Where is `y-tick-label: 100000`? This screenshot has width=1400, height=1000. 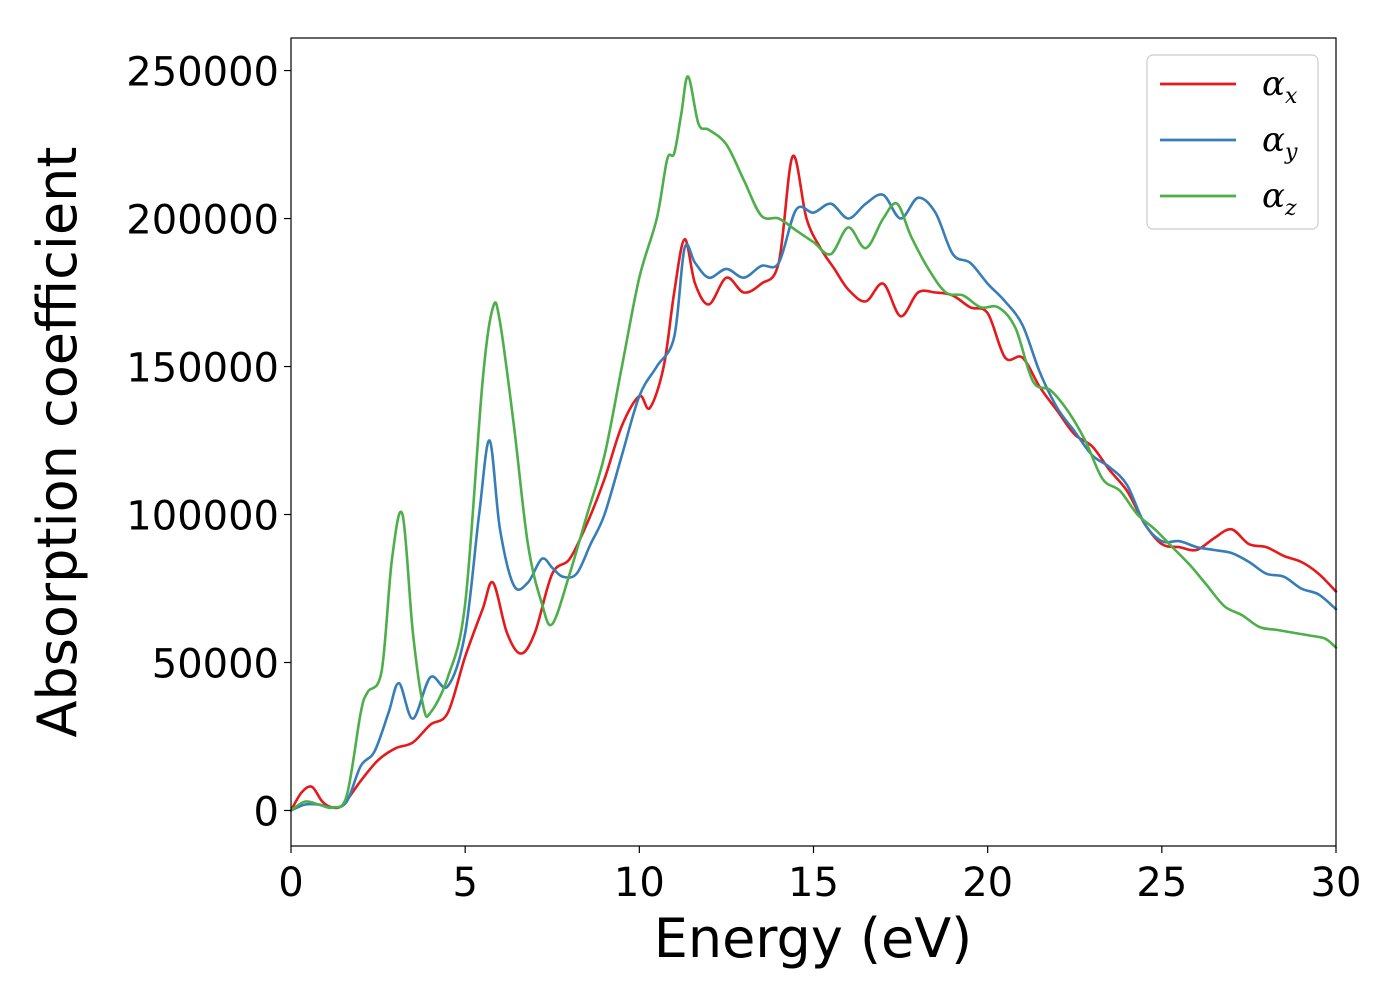
y-tick-label: 100000 is located at coordinates (202, 517).